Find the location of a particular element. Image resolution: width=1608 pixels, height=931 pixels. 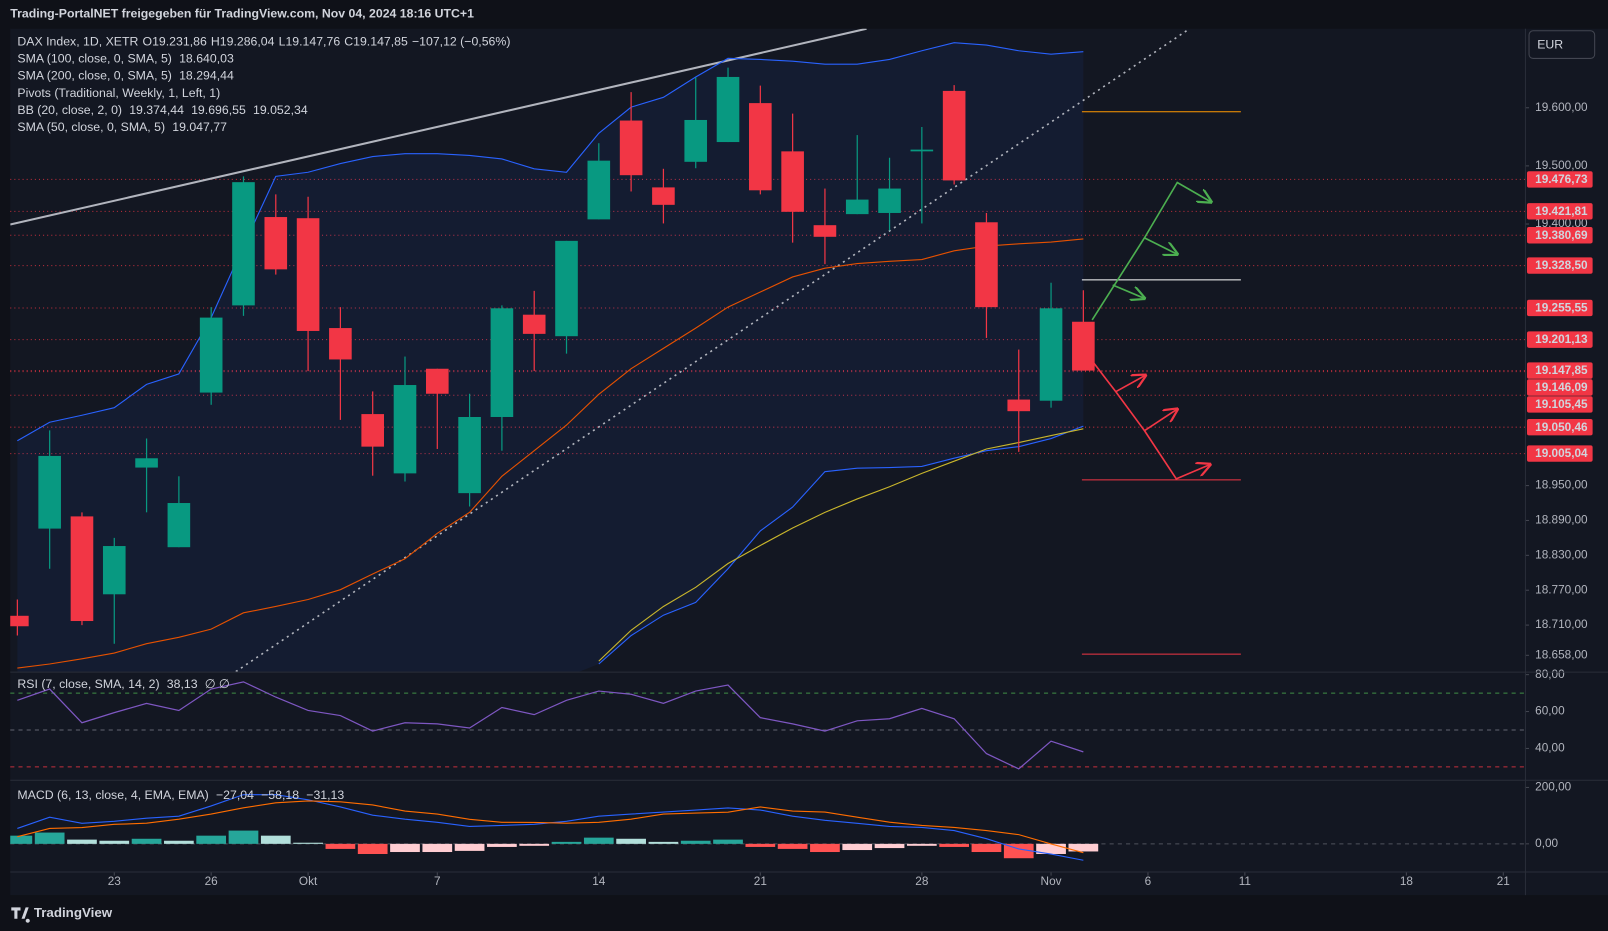

indicator-reading: 19.374,44 is located at coordinates (156, 110).